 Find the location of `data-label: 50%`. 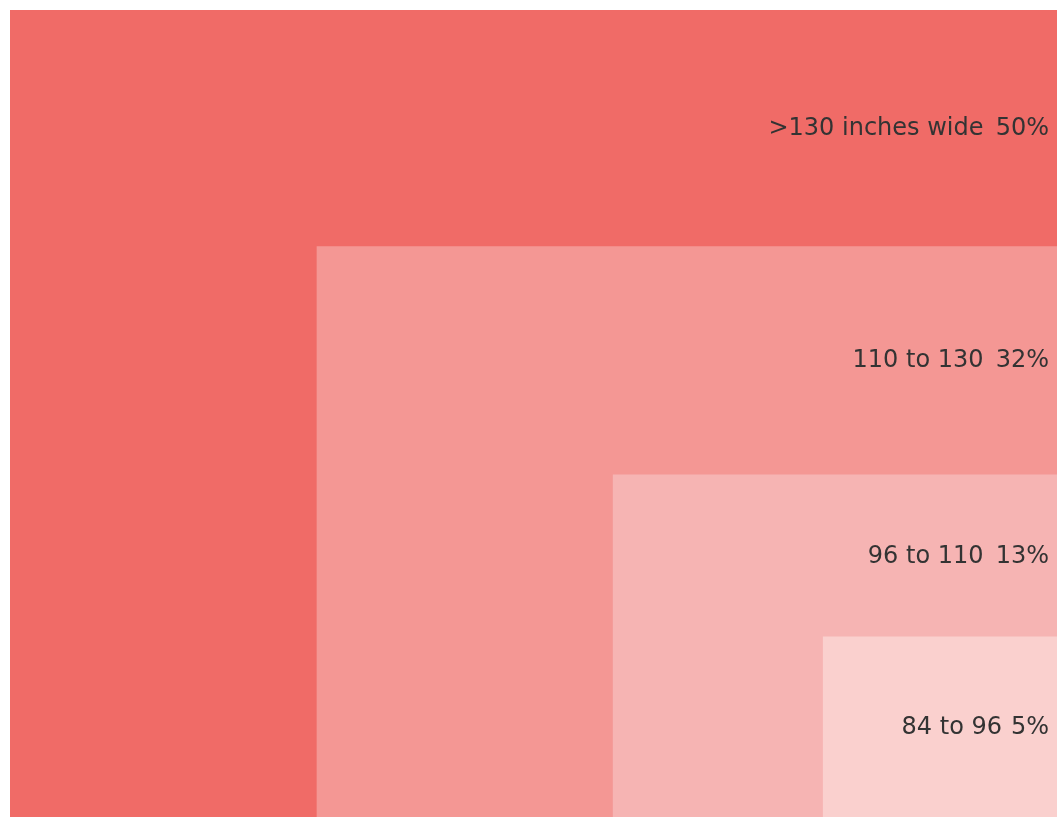

data-label: 50% is located at coordinates (1022, 127).